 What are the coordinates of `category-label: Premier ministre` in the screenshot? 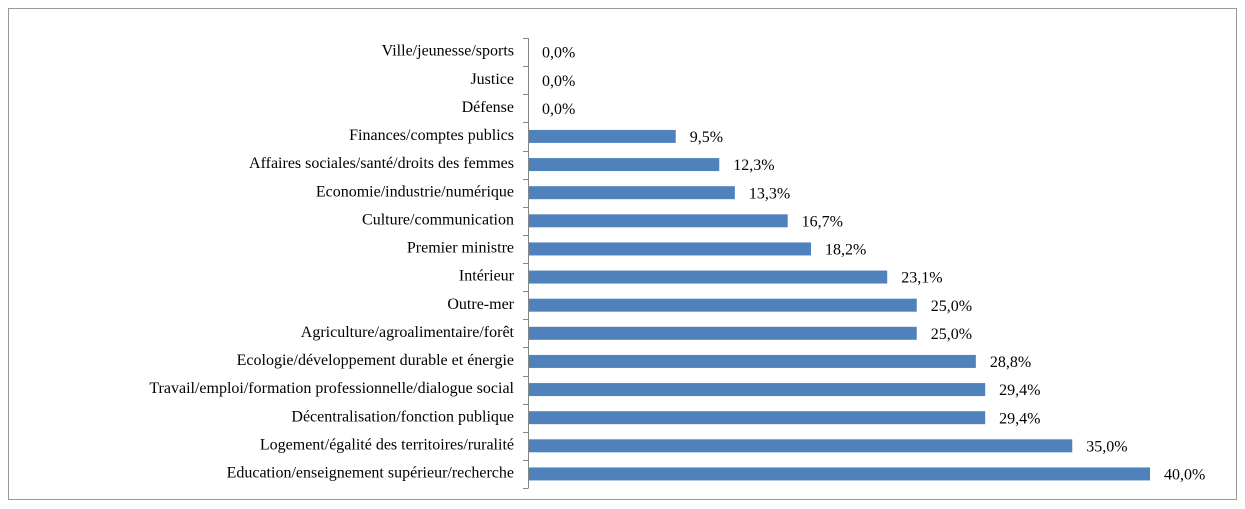 It's located at (460, 248).